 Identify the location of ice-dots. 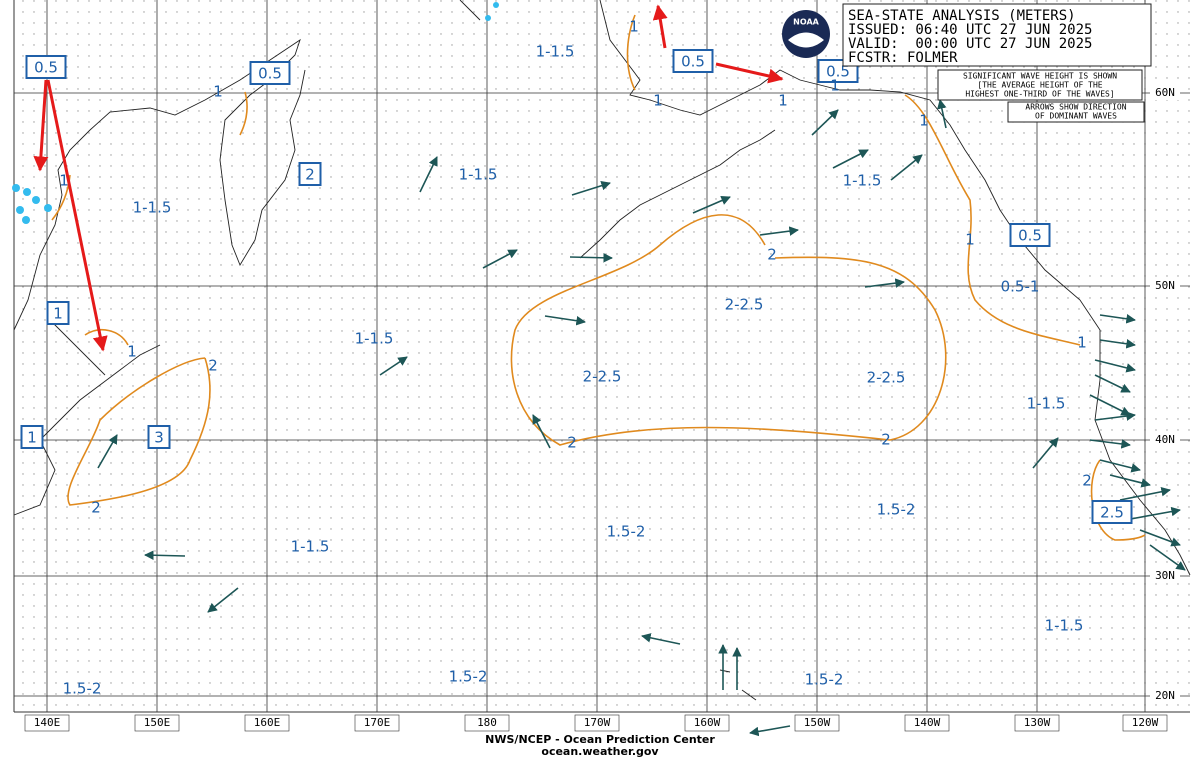
(255, 113).